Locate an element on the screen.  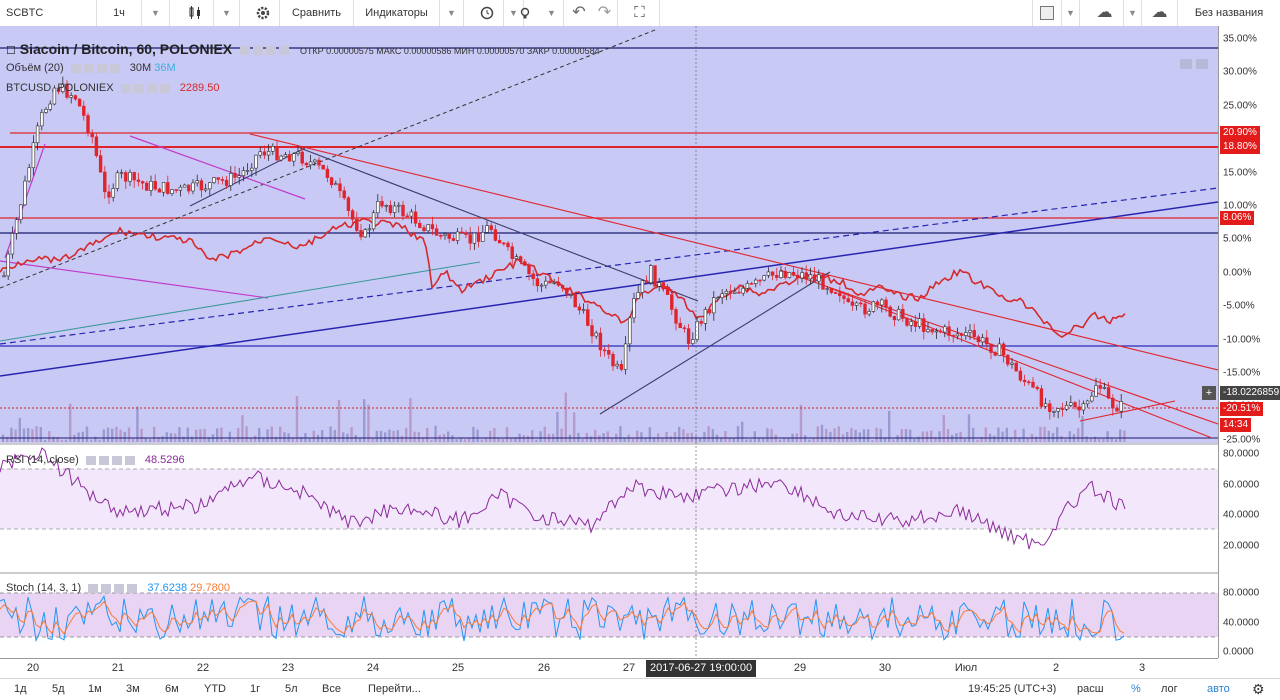
trendline-navy-up is located at coordinates (715, 343).